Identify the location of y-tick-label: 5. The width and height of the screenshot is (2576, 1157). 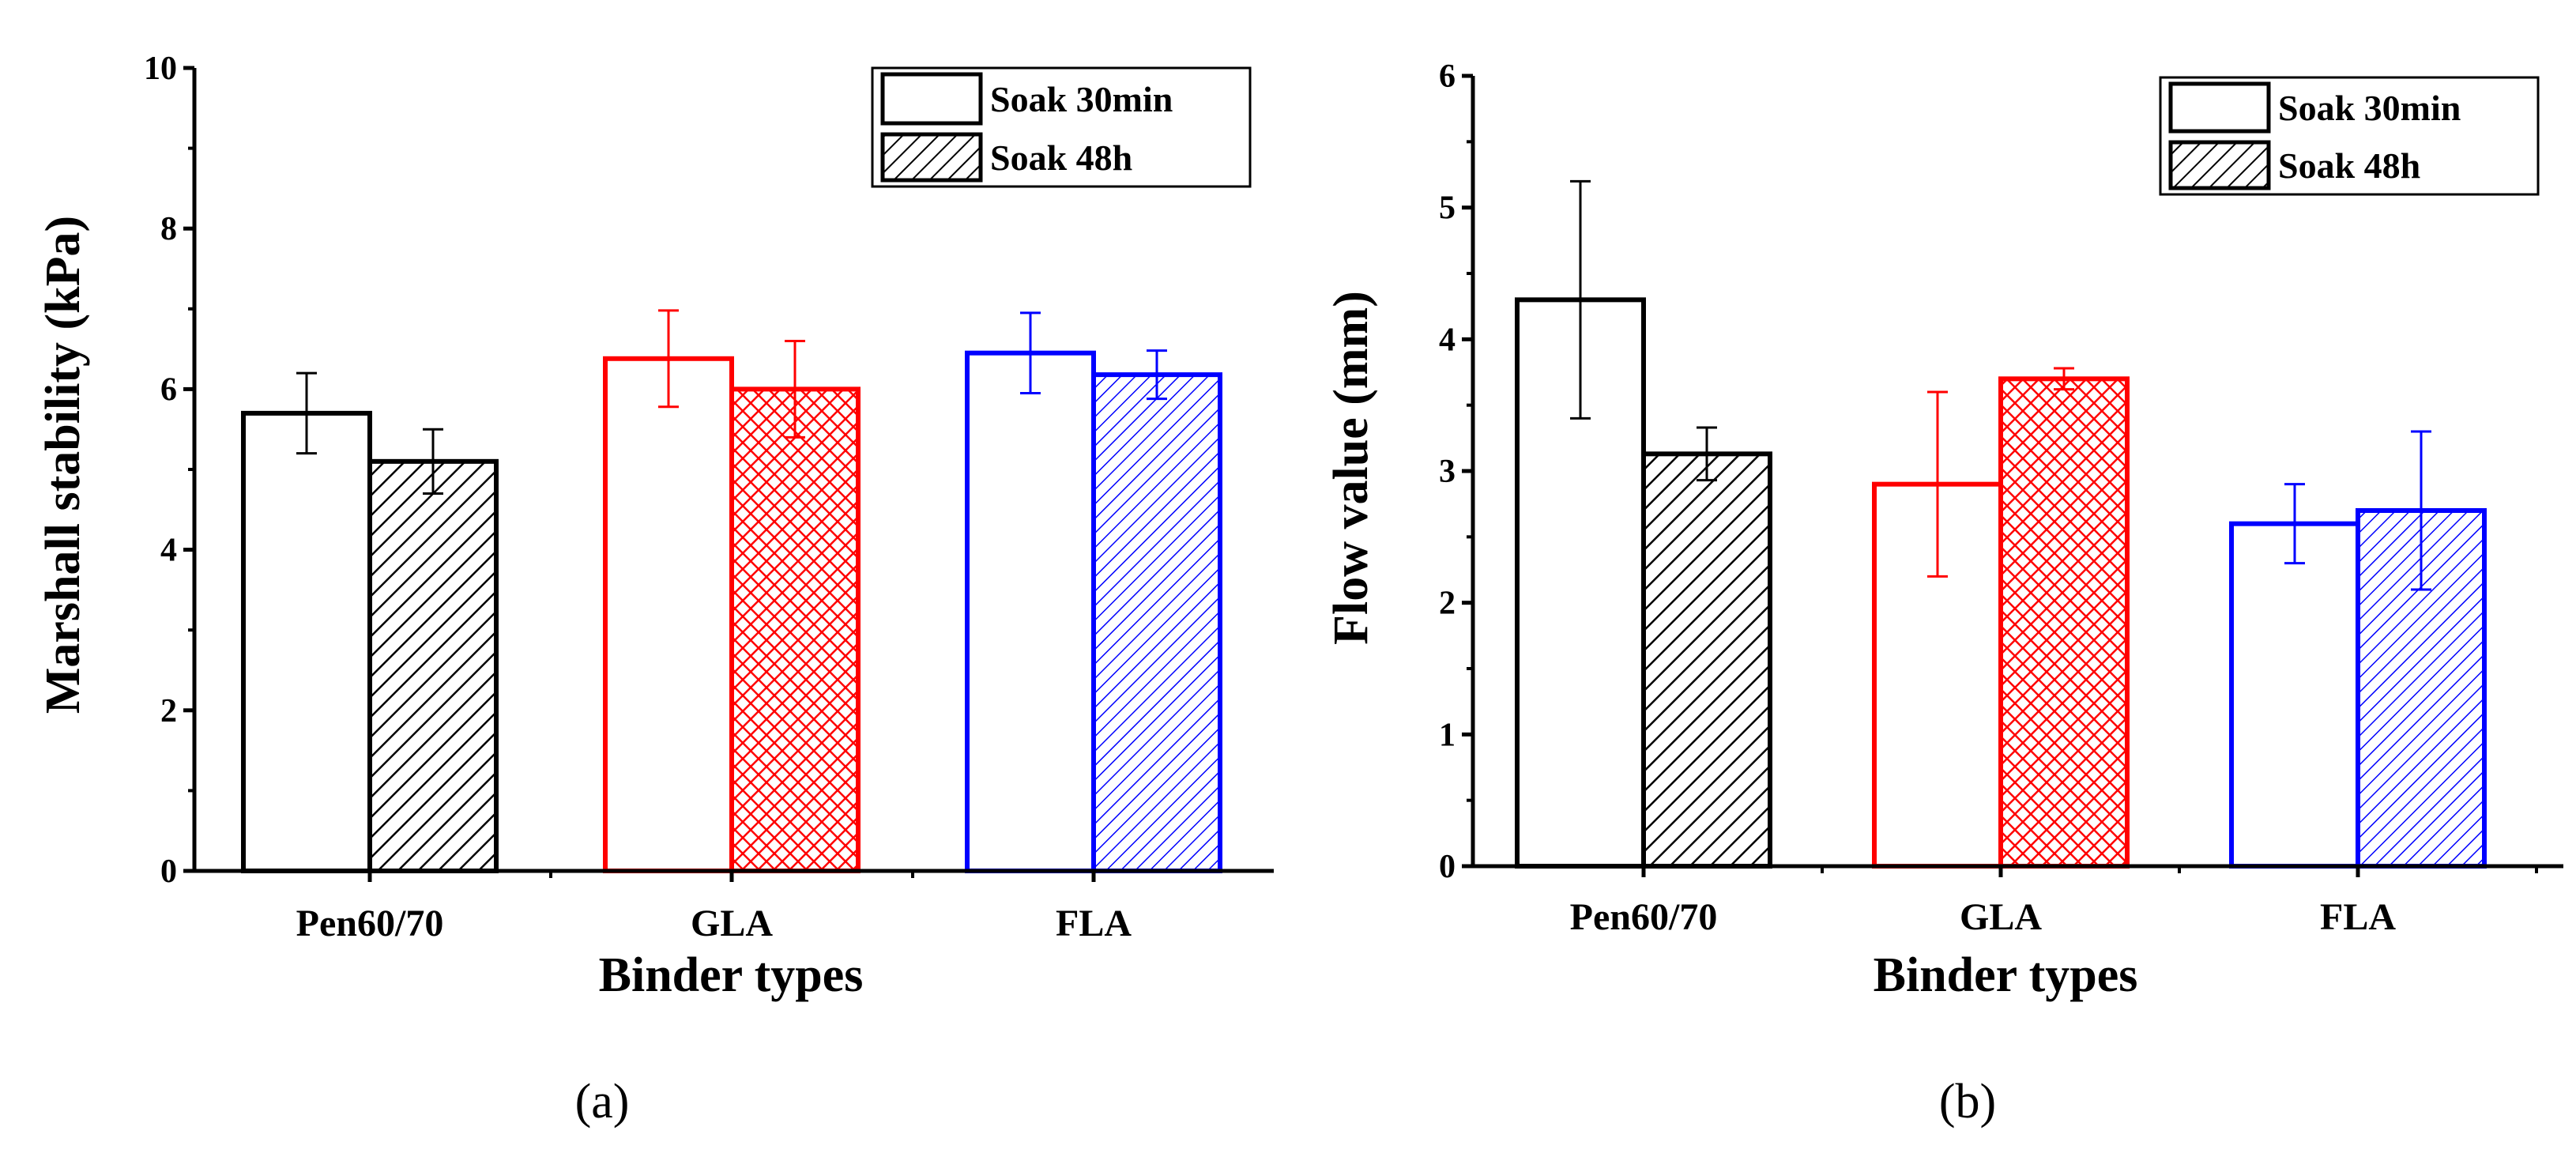
(1447, 209).